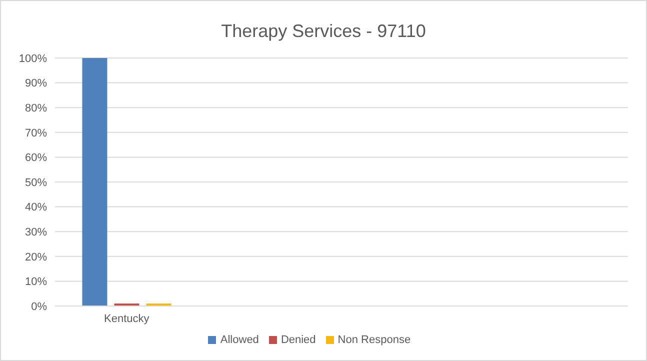  Describe the element at coordinates (127, 318) in the screenshot. I see `x-tick-label: Kentucky` at that location.